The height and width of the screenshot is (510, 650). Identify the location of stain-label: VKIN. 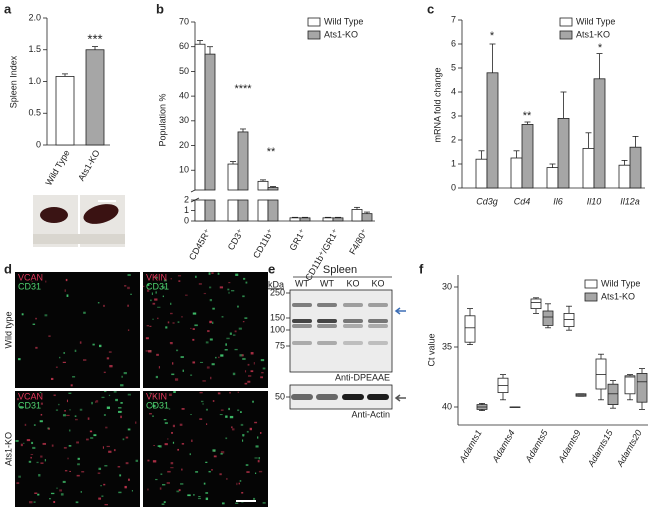
(156, 277).